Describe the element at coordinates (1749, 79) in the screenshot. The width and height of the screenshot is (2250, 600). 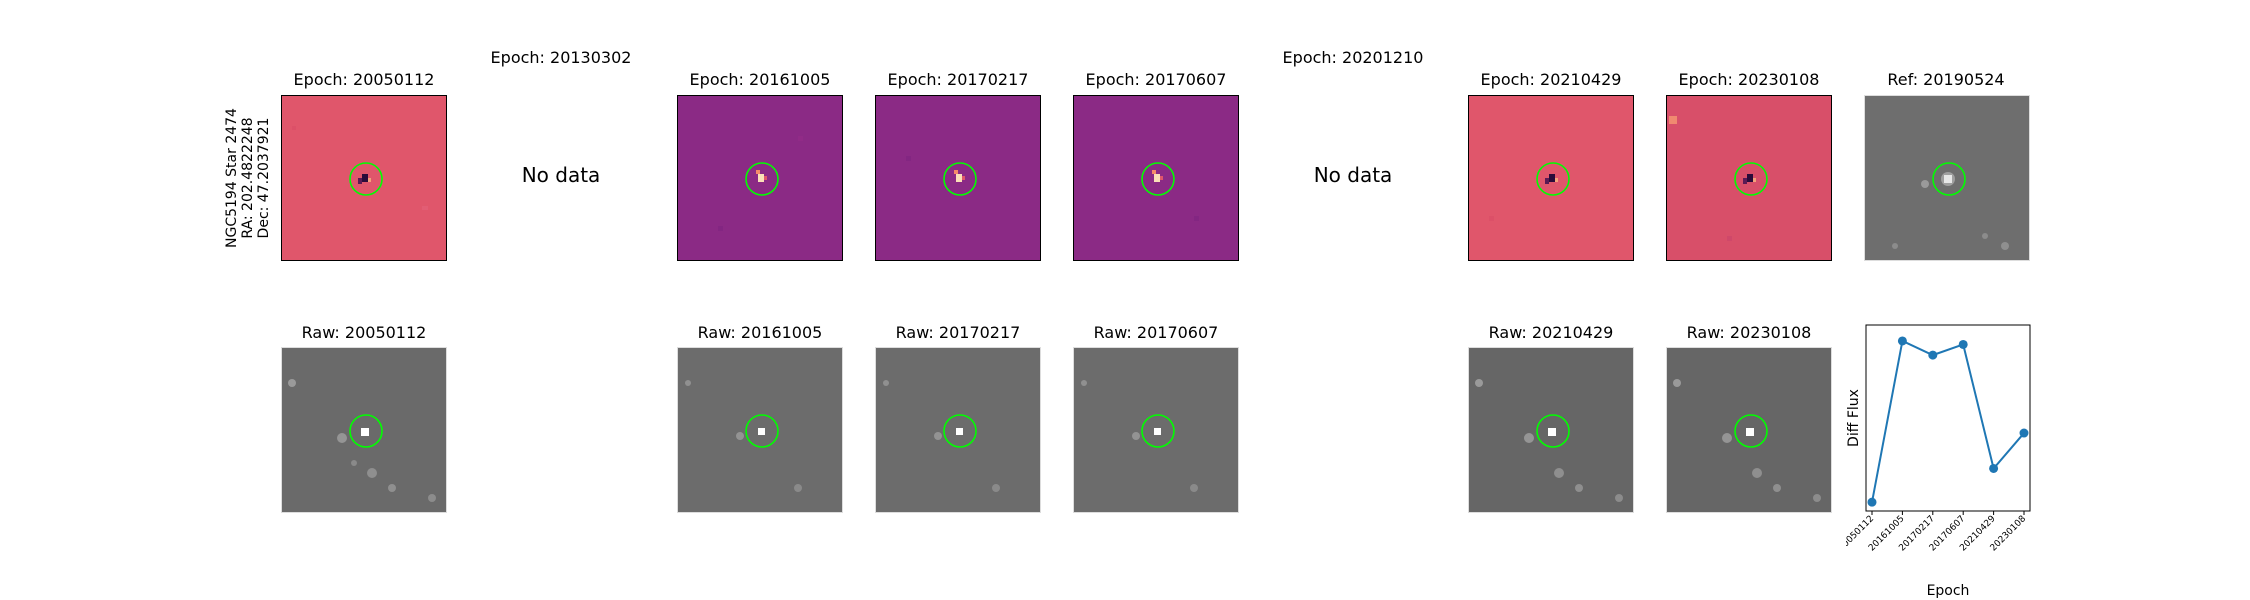
I see `title-epoch-20230108: Epoch: 20230108` at that location.